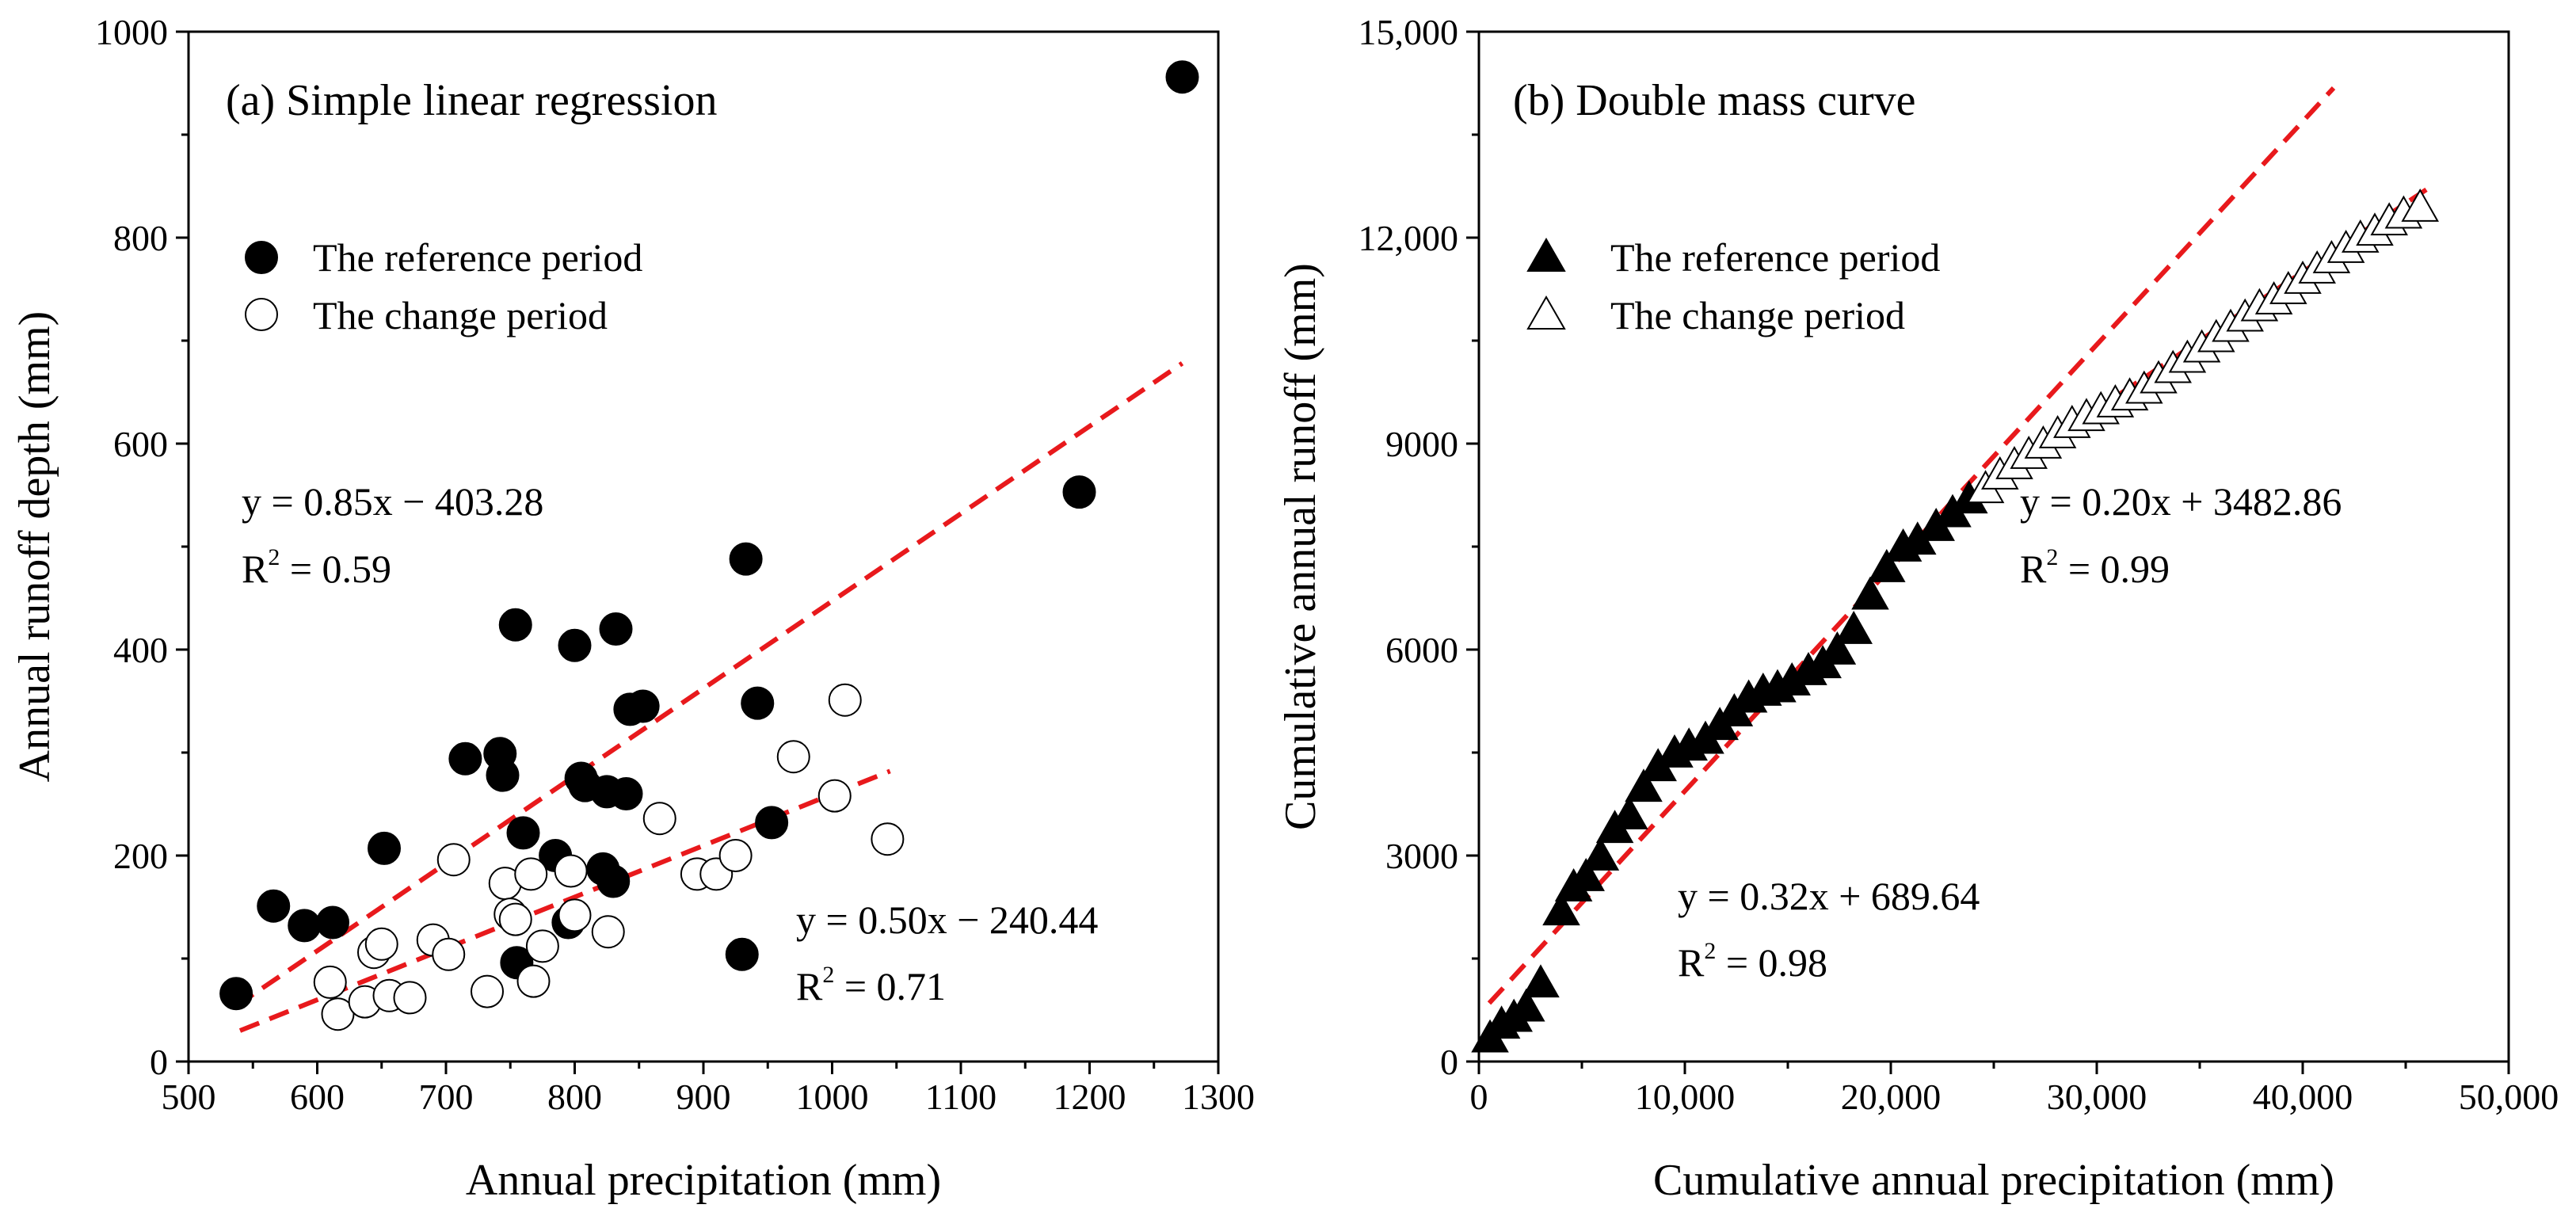 Image resolution: width=2576 pixels, height=1216 pixels. I want to click on x-tick-label: 700, so click(447, 1097).